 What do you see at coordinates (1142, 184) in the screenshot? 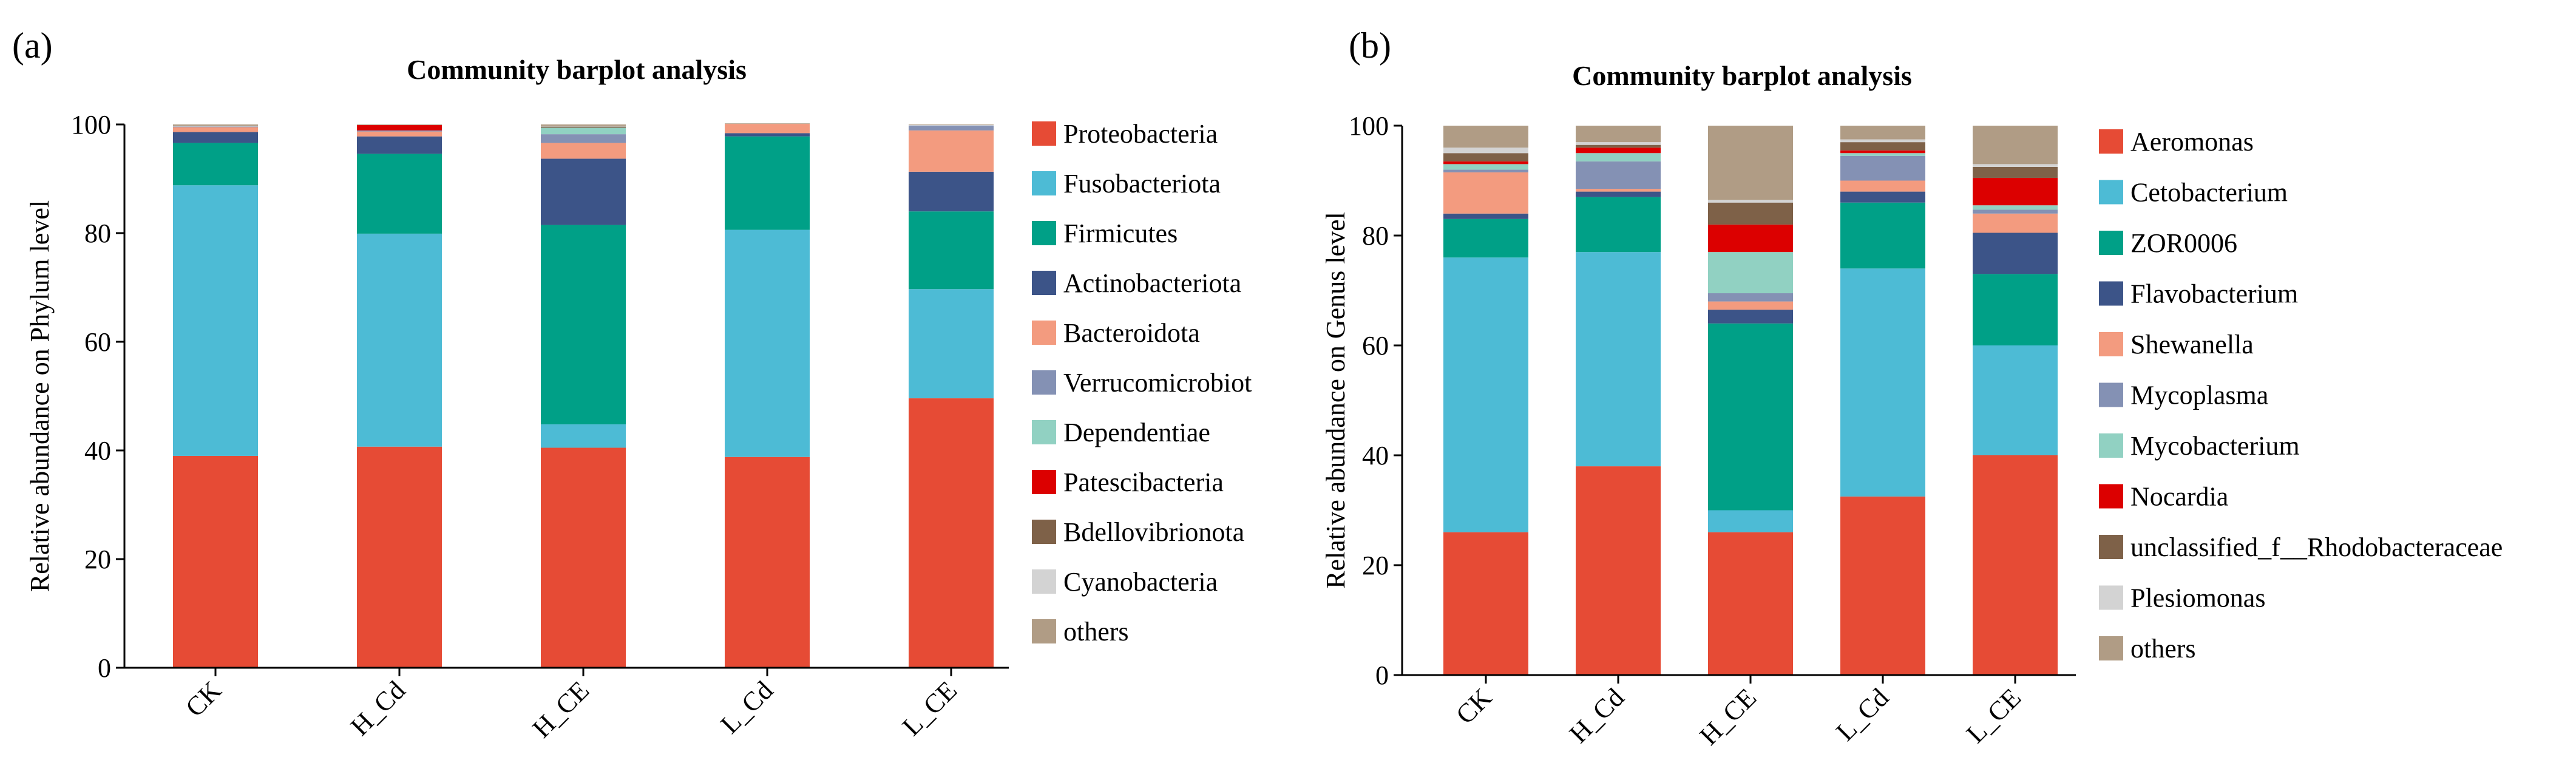
I see `legend-label: Fusobacteriota` at bounding box center [1142, 184].